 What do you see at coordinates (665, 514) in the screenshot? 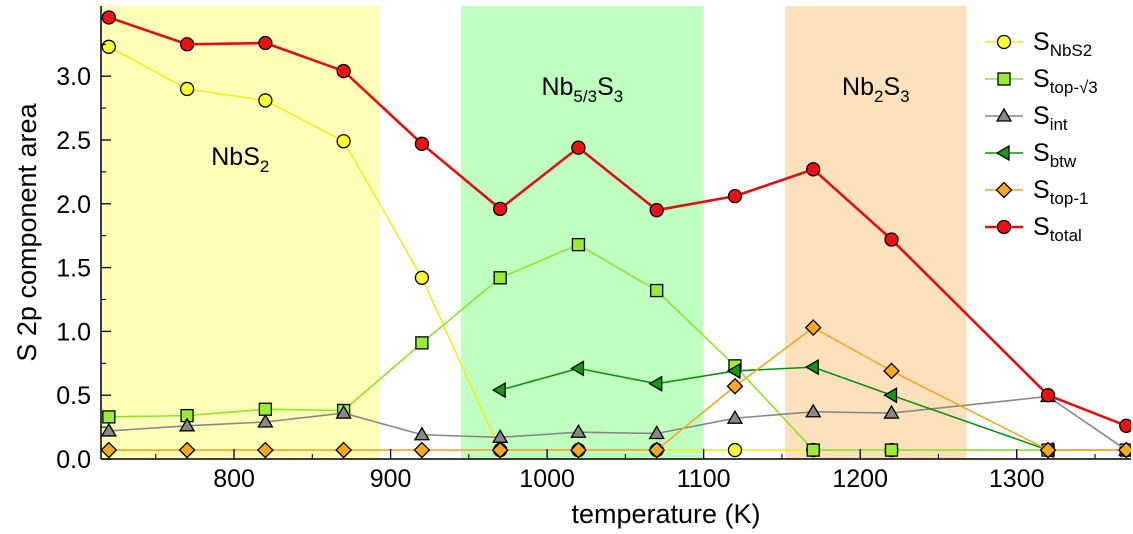
I see `x-axis-title: temperature (K)` at bounding box center [665, 514].